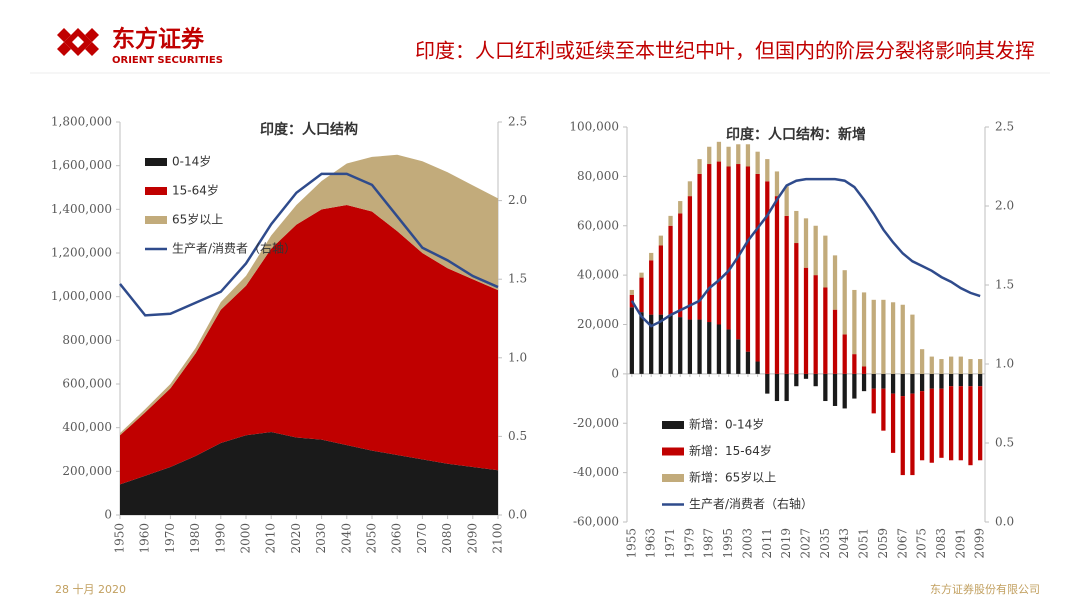 This screenshot has height=608, width=1080. What do you see at coordinates (309, 129) in the screenshot?
I see `chart-title: 印度：人口结构` at bounding box center [309, 129].